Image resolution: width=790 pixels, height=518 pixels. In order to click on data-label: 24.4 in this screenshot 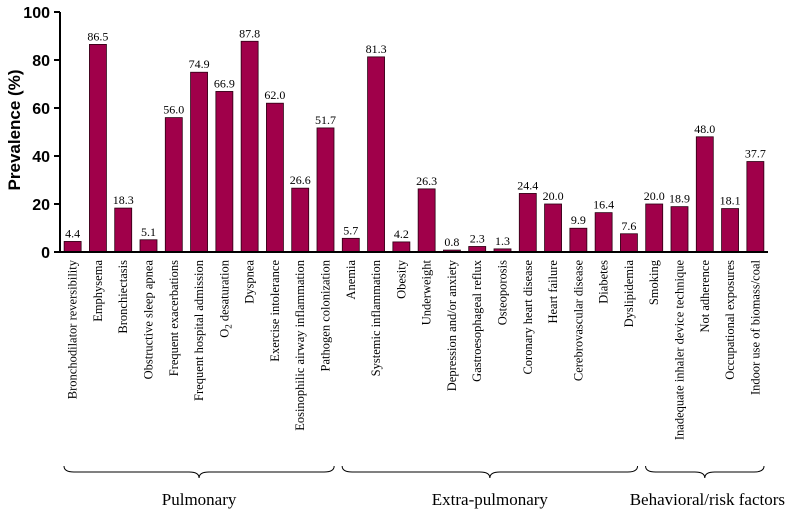, I will do `click(527, 185)`.